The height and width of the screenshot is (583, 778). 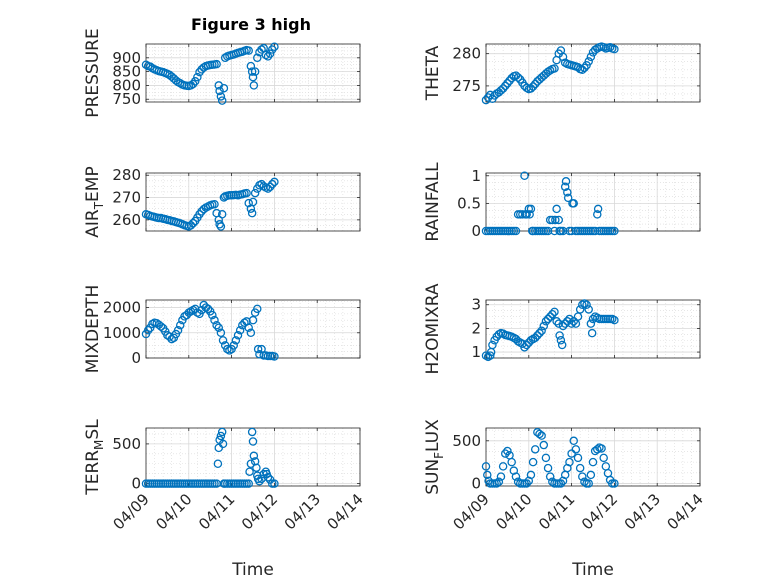 I want to click on xtick-label: 04/14, so click(x=685, y=511).